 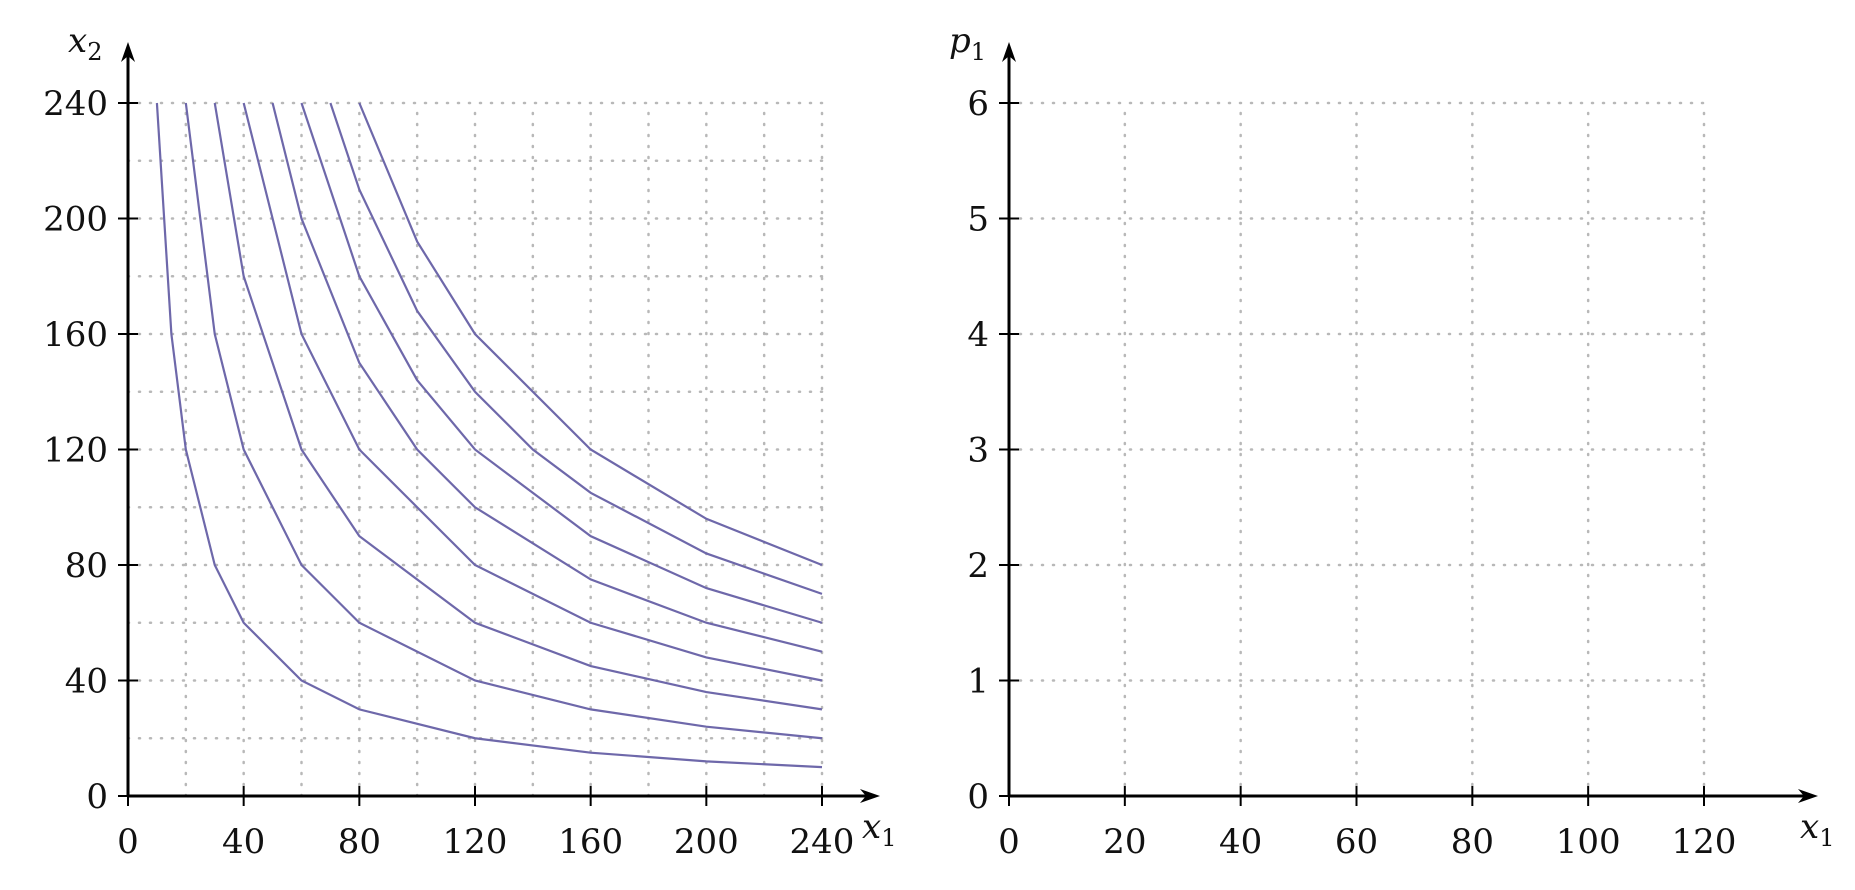 What do you see at coordinates (359, 842) in the screenshot?
I see `left-x-tick-label: 80` at bounding box center [359, 842].